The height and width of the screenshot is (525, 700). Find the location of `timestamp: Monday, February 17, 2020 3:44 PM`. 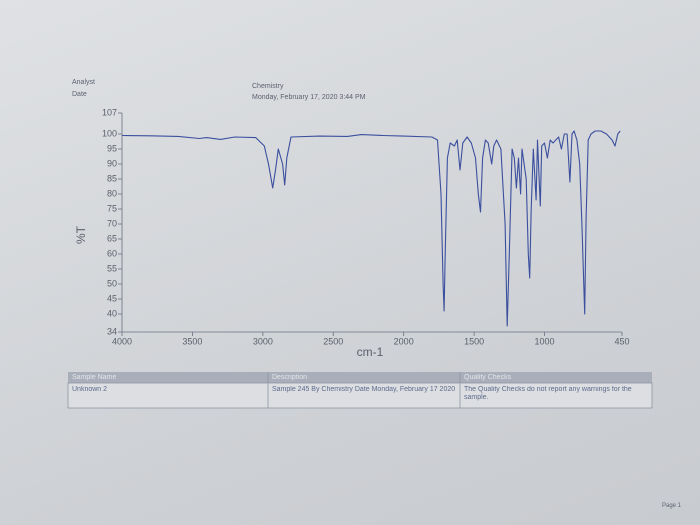

timestamp: Monday, February 17, 2020 3:44 PM is located at coordinates (309, 97).